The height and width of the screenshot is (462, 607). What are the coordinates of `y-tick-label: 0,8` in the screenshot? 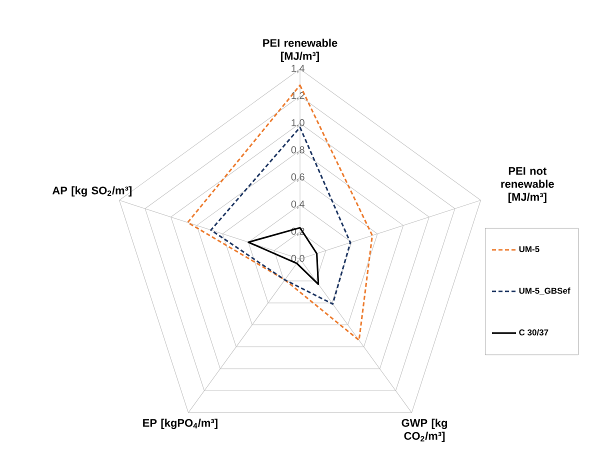 It's located at (297, 150).